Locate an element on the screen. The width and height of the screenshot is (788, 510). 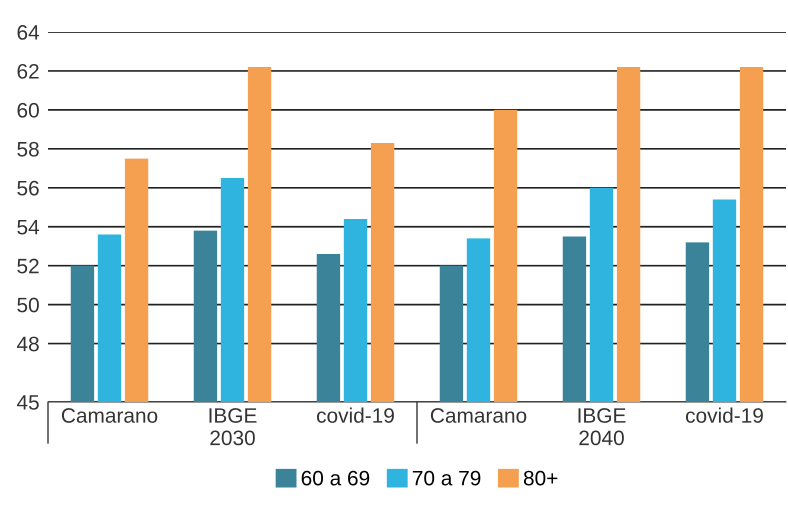
y-tick-label: 48 is located at coordinates (27, 344).